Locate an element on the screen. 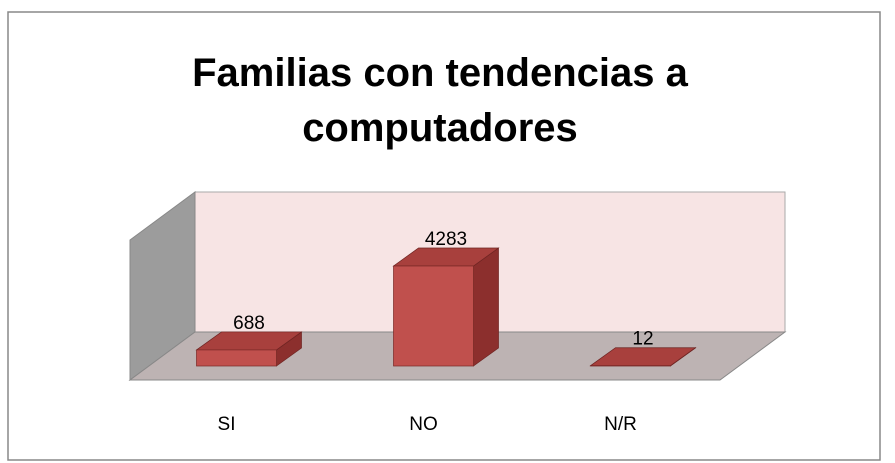 The width and height of the screenshot is (895, 463). data-label: 4283 is located at coordinates (446, 239).